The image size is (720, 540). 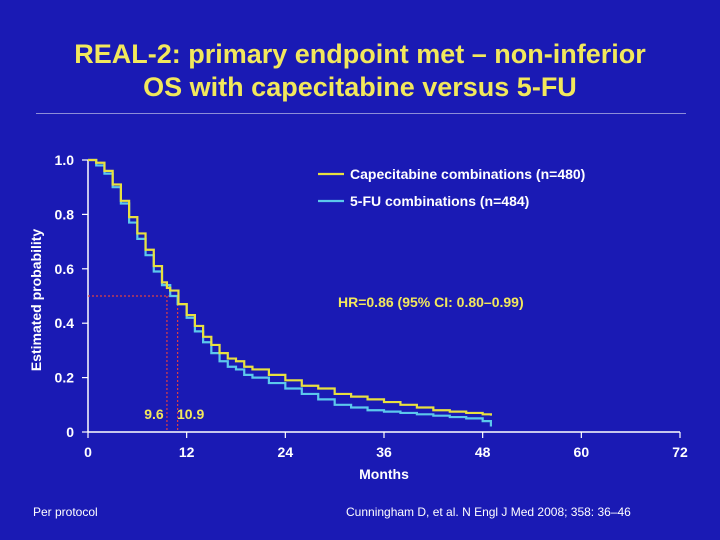 What do you see at coordinates (360, 87) in the screenshot?
I see `slide-title-line2: OS with capecitabine versus 5-FU` at bounding box center [360, 87].